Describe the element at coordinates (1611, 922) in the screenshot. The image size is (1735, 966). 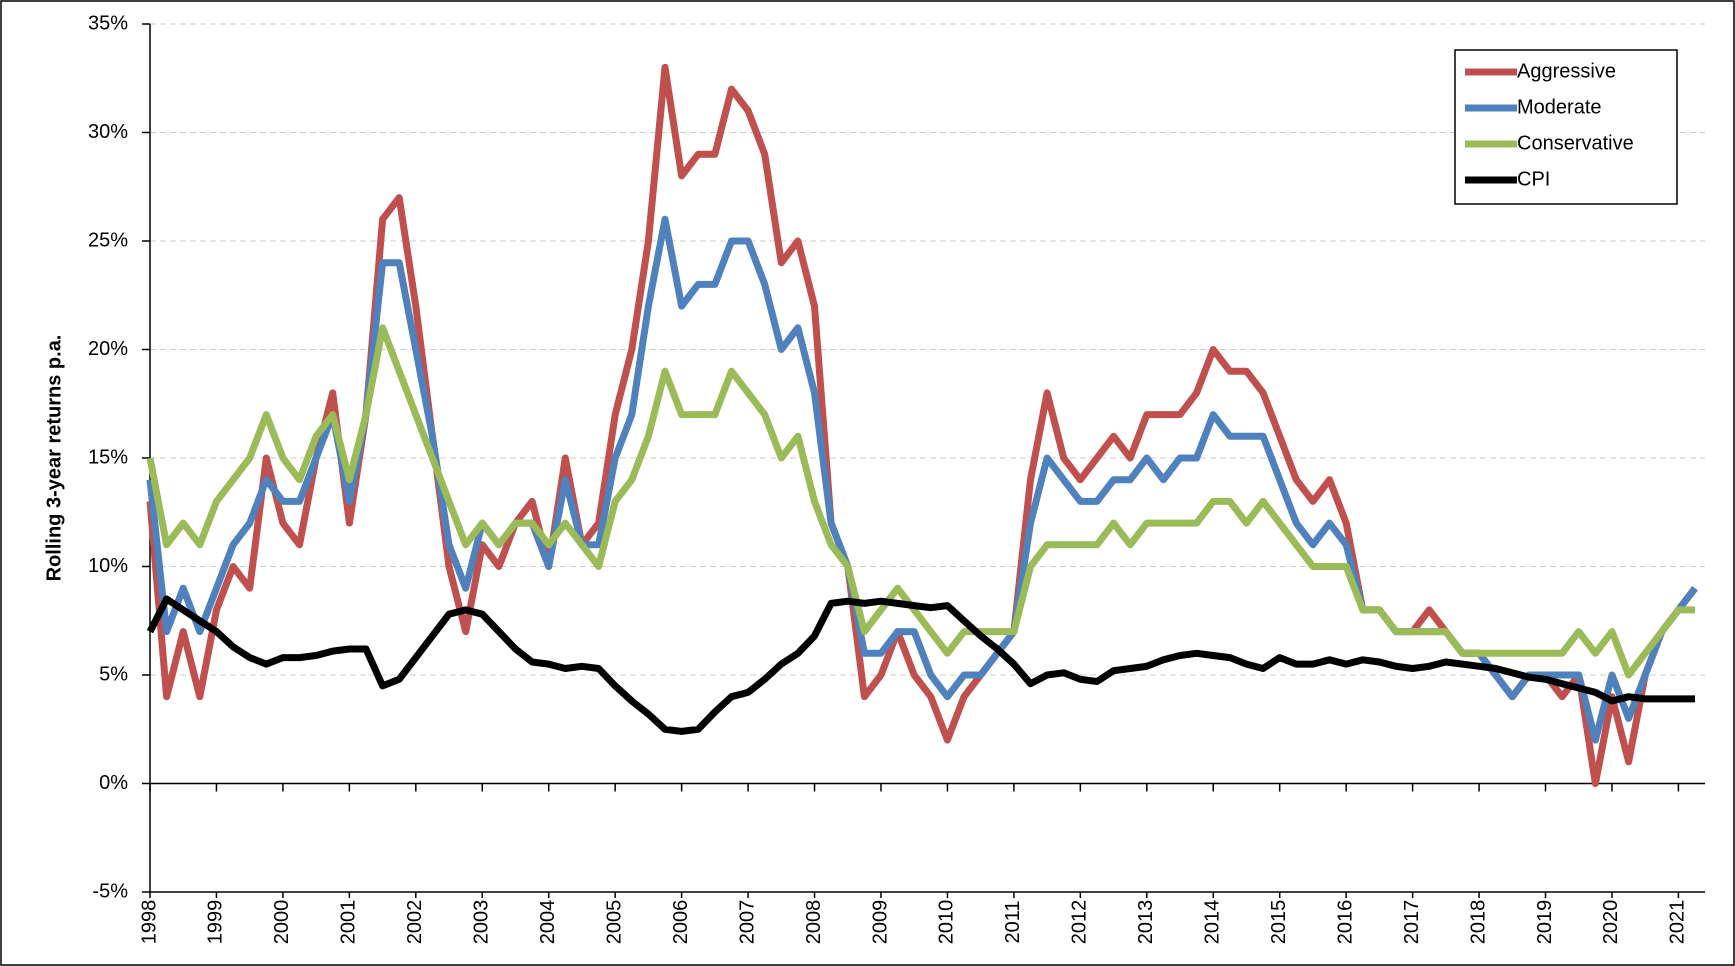
I see `x-tick-label: 2020` at that location.